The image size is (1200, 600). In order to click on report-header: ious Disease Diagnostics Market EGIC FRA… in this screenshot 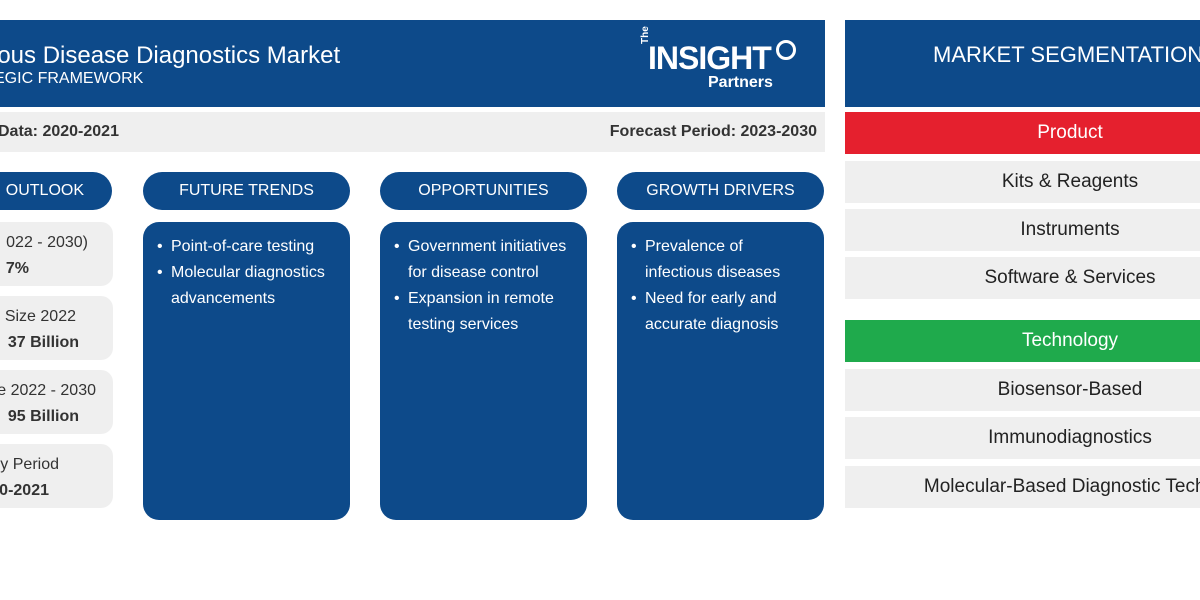, I will do `click(412, 63)`.